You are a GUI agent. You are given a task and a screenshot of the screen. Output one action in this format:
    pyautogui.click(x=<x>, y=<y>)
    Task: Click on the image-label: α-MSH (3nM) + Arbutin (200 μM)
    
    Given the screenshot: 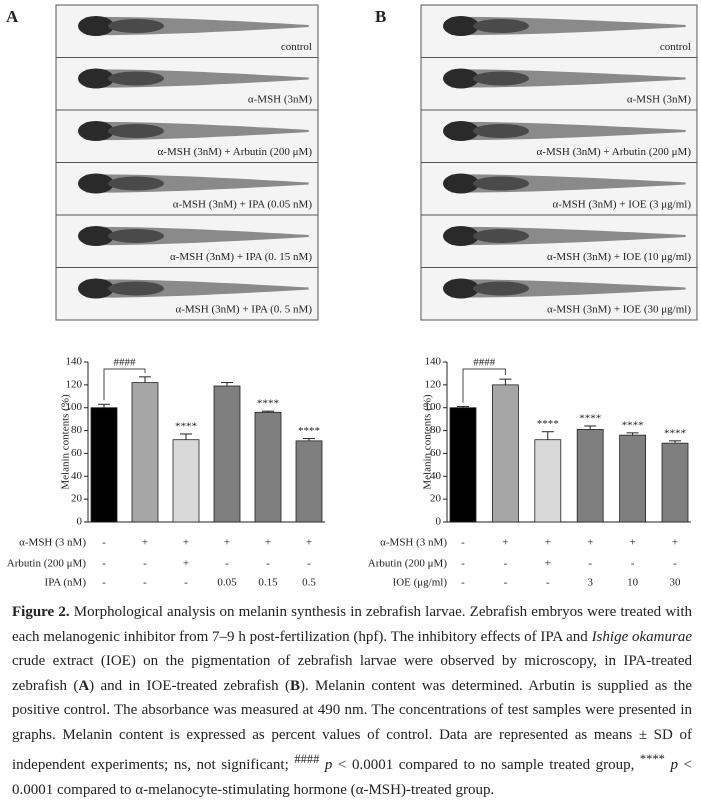 What is the action you would take?
    pyautogui.click(x=235, y=152)
    